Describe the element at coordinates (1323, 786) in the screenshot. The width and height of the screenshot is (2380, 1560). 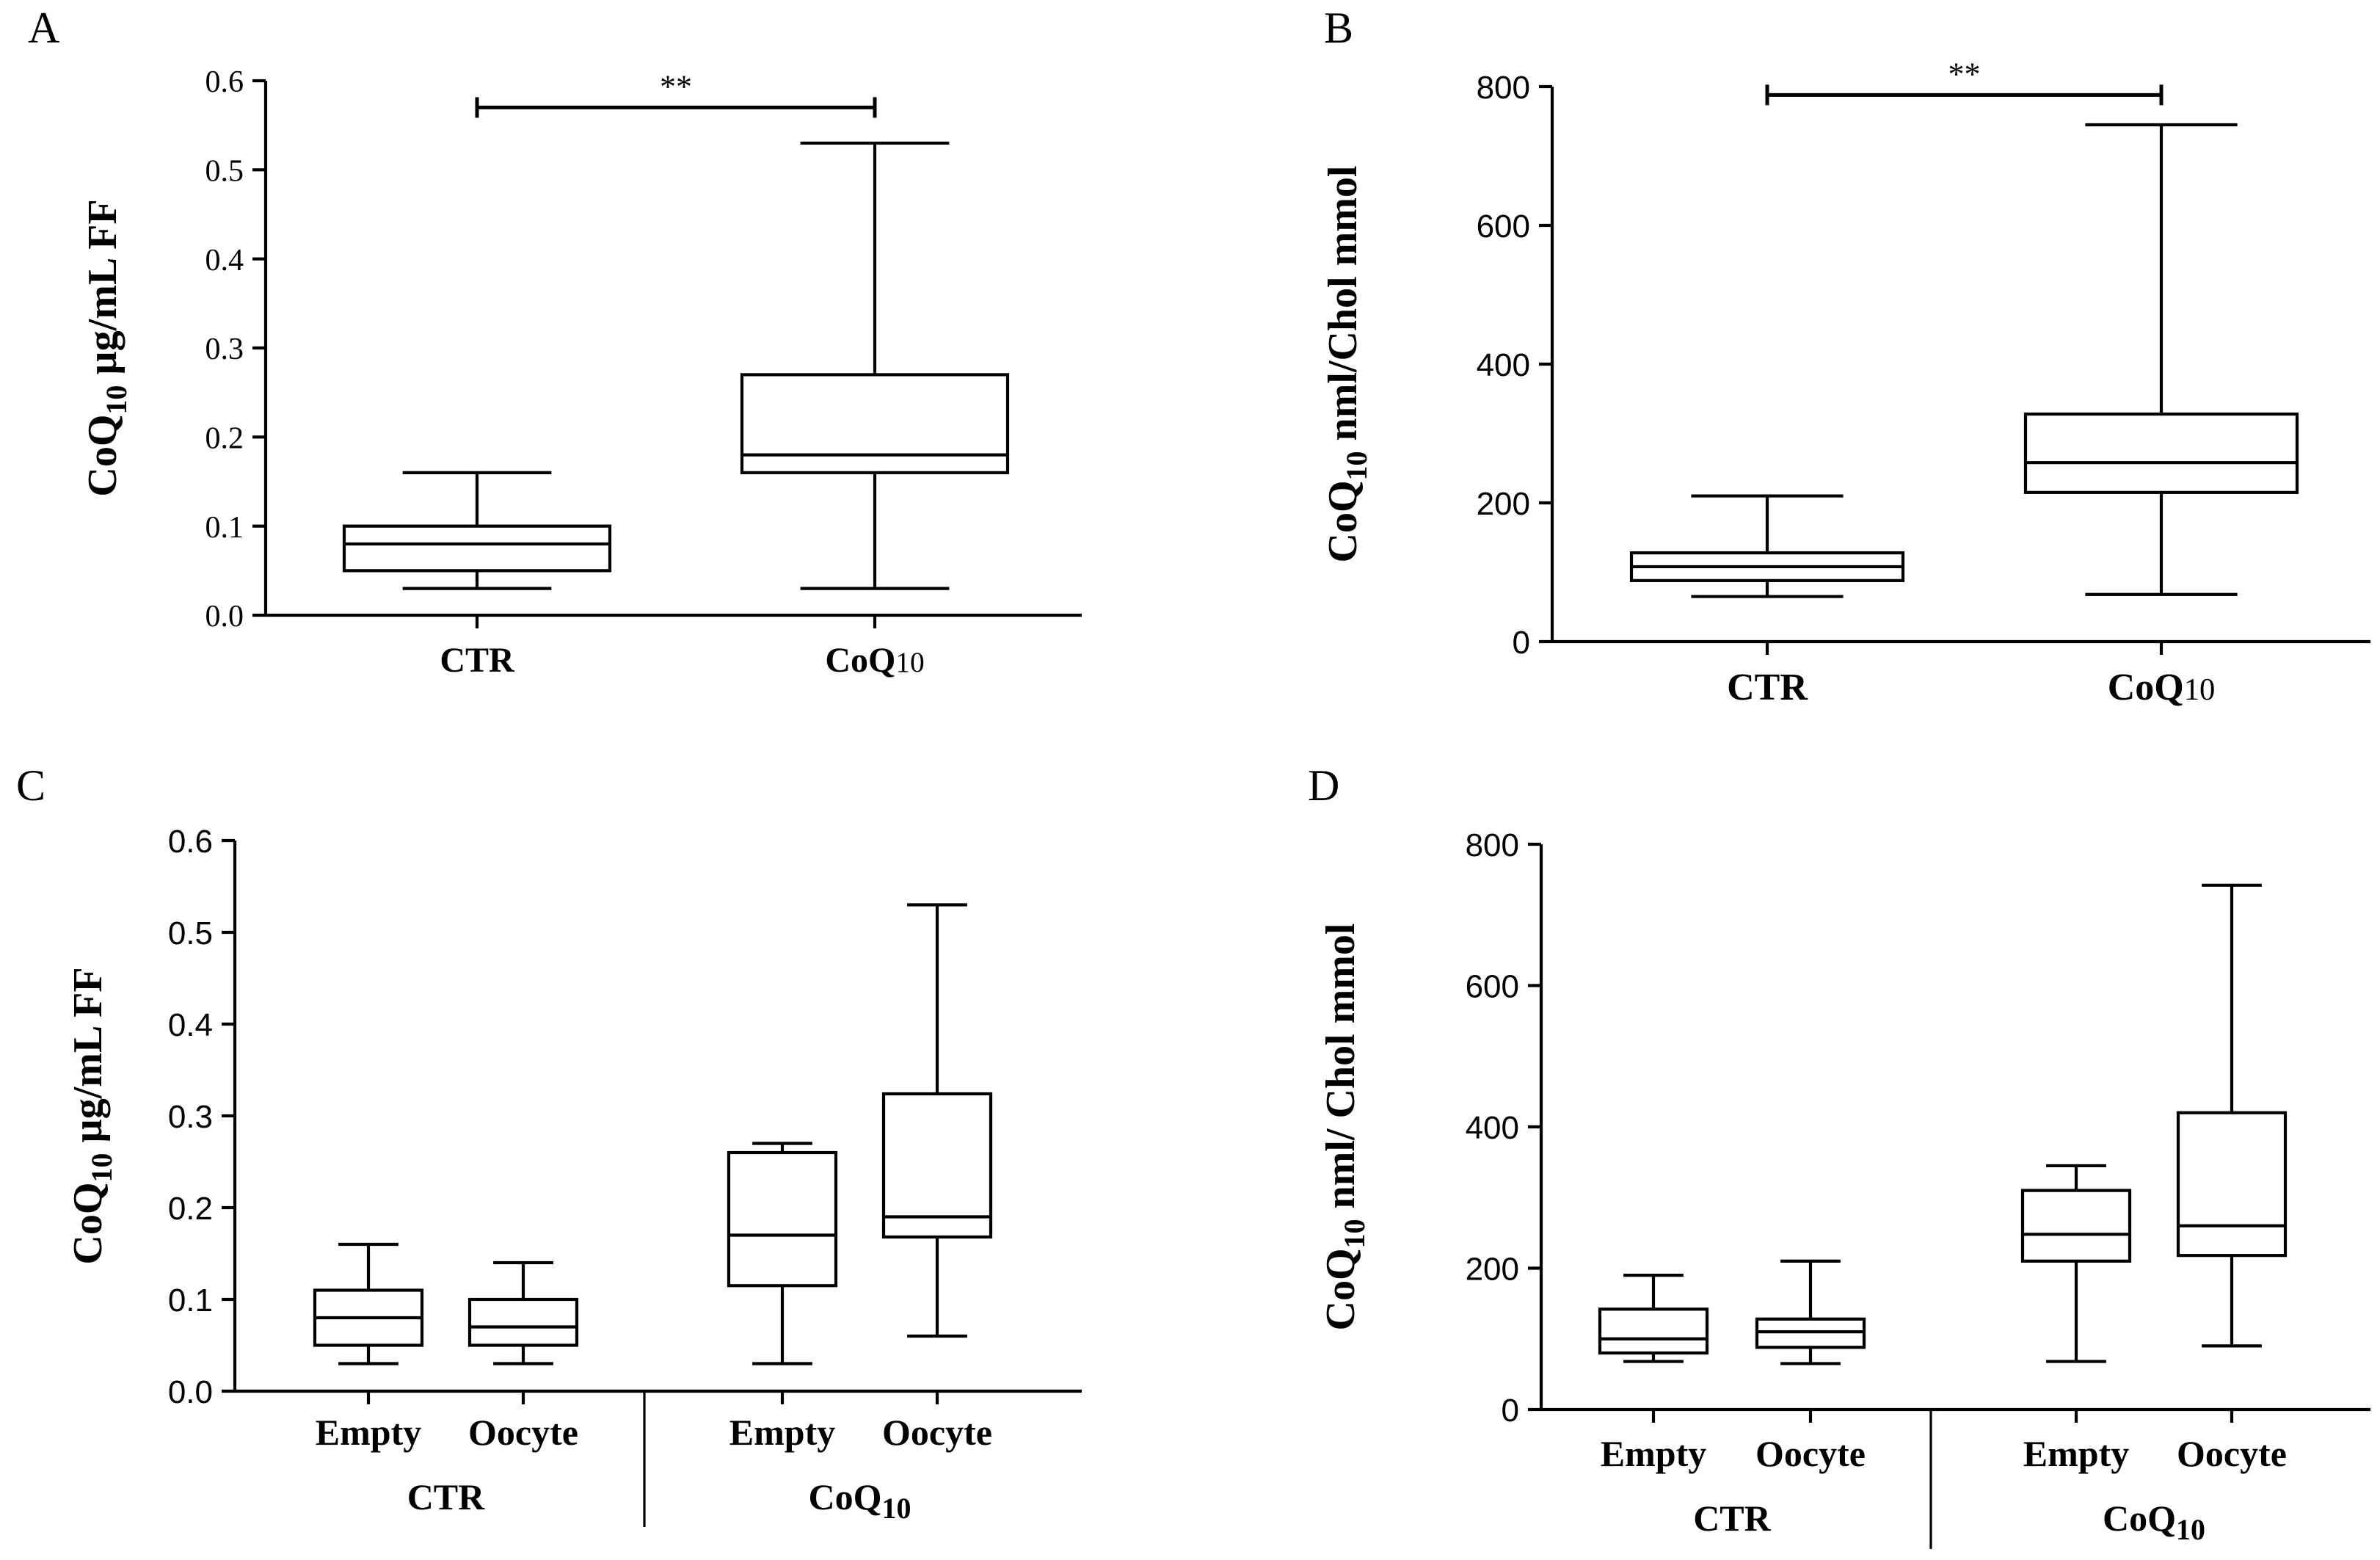
I see `panel-label: D` at that location.